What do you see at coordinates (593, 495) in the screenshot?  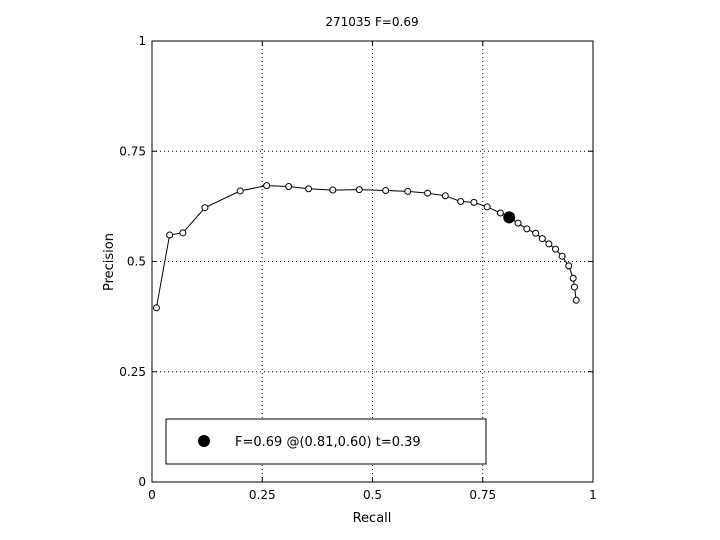 I see `x-tick-label: 1` at bounding box center [593, 495].